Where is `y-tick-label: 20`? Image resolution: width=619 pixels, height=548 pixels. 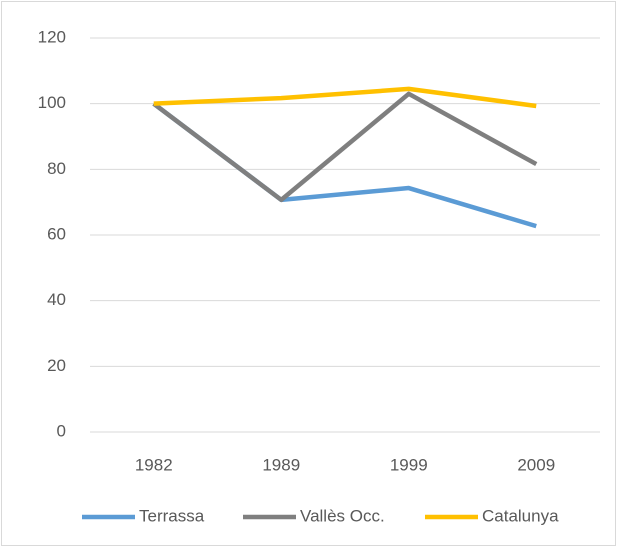 y-tick-label: 20 is located at coordinates (56, 365).